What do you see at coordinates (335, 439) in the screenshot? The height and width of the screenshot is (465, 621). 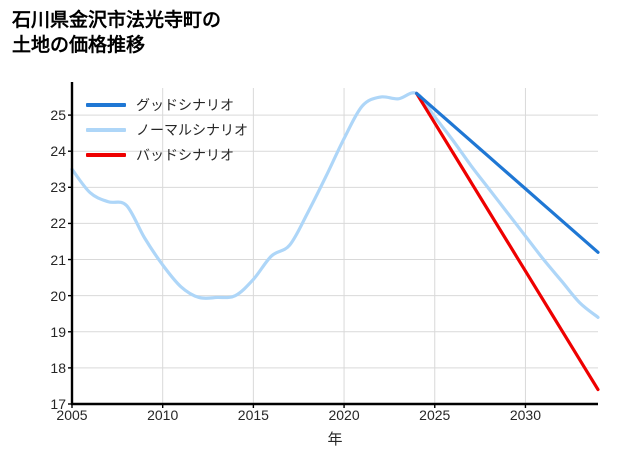 I see `x-axis-label: 年` at bounding box center [335, 439].